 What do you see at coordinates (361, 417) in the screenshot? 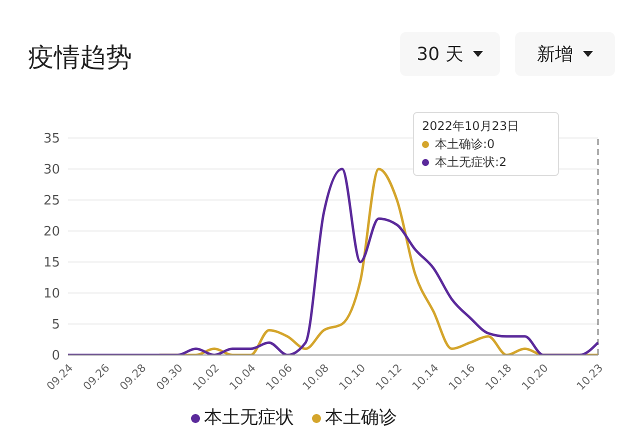
I see `legend-label: 本土确诊` at bounding box center [361, 417].